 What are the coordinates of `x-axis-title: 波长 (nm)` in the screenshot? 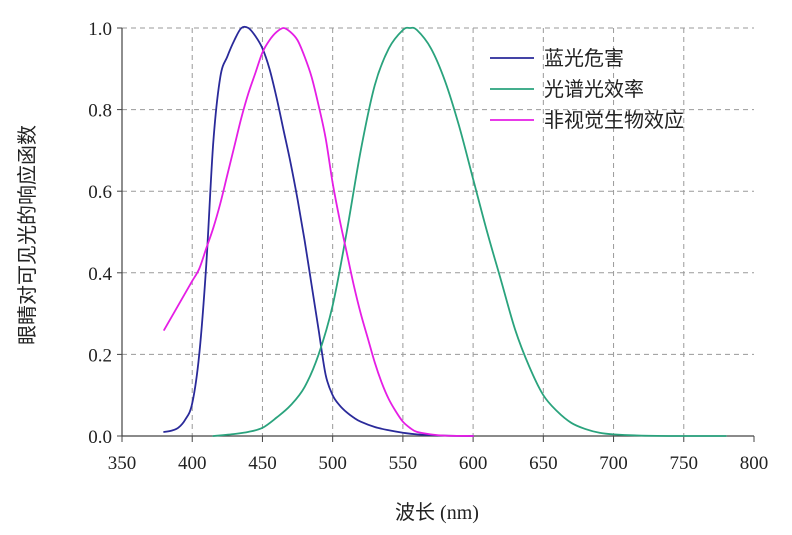 It's located at (437, 512).